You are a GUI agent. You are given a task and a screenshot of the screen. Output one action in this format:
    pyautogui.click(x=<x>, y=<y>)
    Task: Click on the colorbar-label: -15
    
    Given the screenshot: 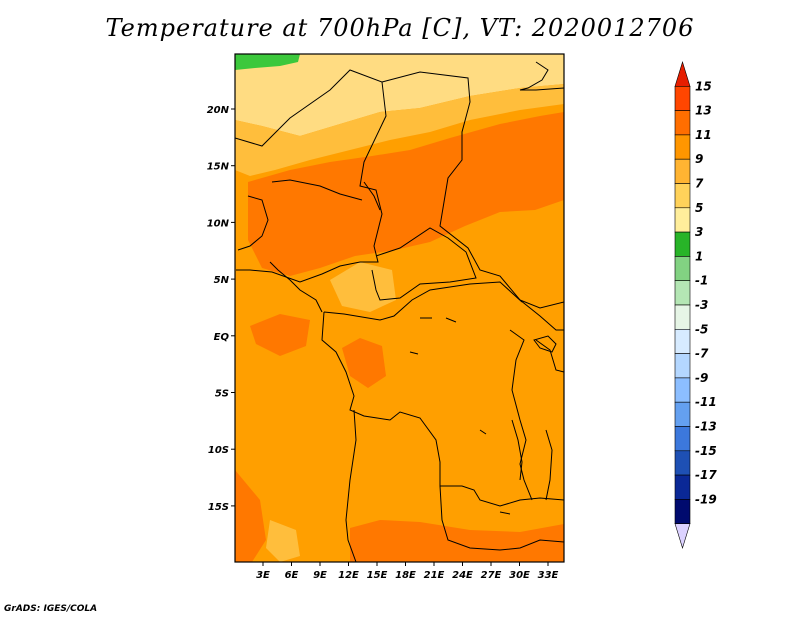 What is the action you would take?
    pyautogui.click(x=706, y=451)
    